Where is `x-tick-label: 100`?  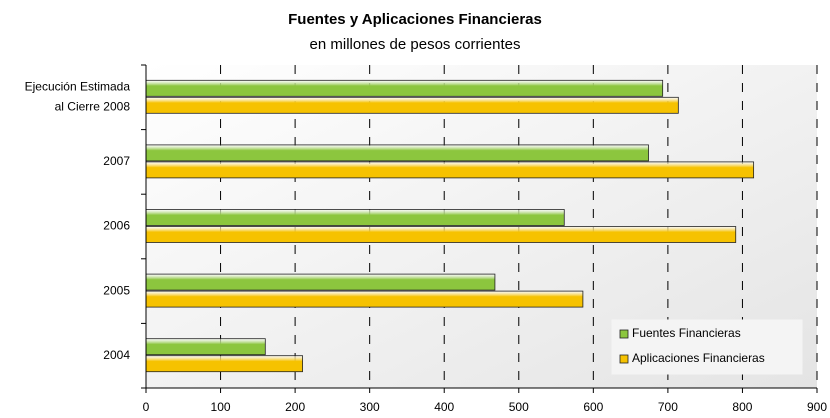
x-tick-label: 100 is located at coordinates (221, 407).